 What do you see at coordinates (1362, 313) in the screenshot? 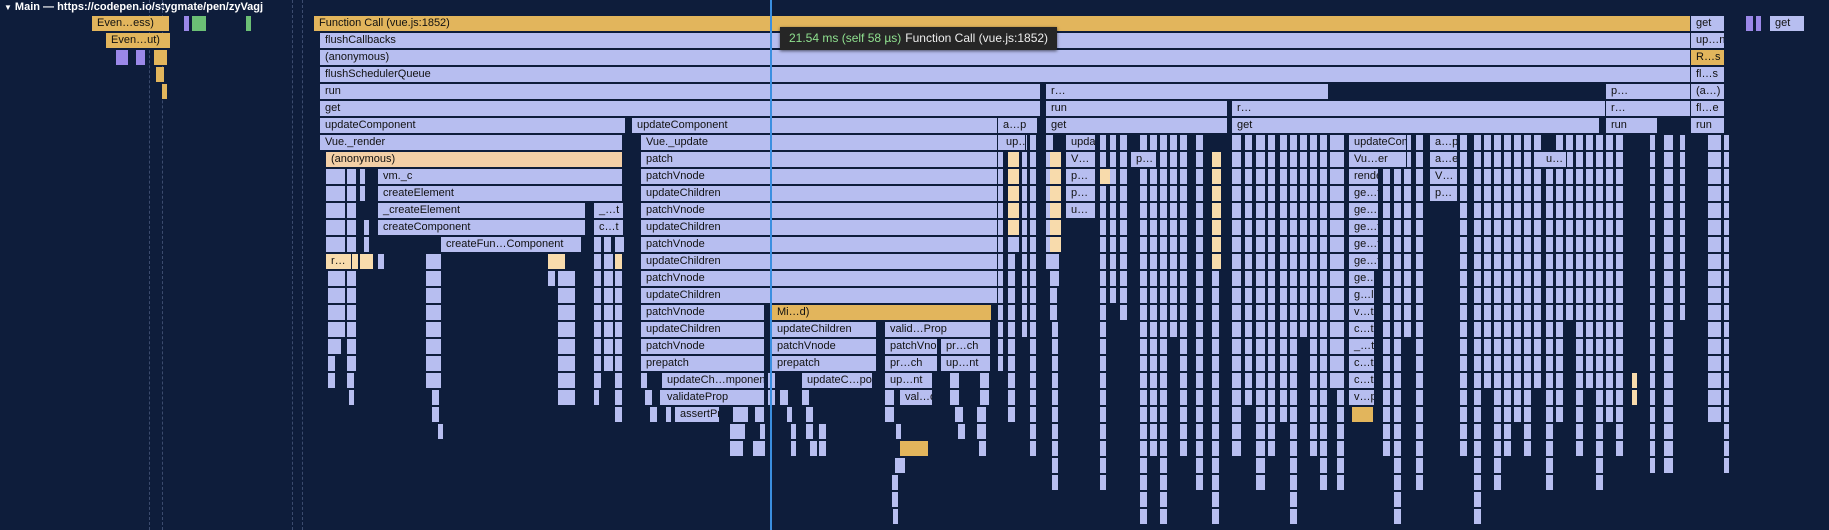
I see `flame-frame: v…t` at bounding box center [1362, 313].